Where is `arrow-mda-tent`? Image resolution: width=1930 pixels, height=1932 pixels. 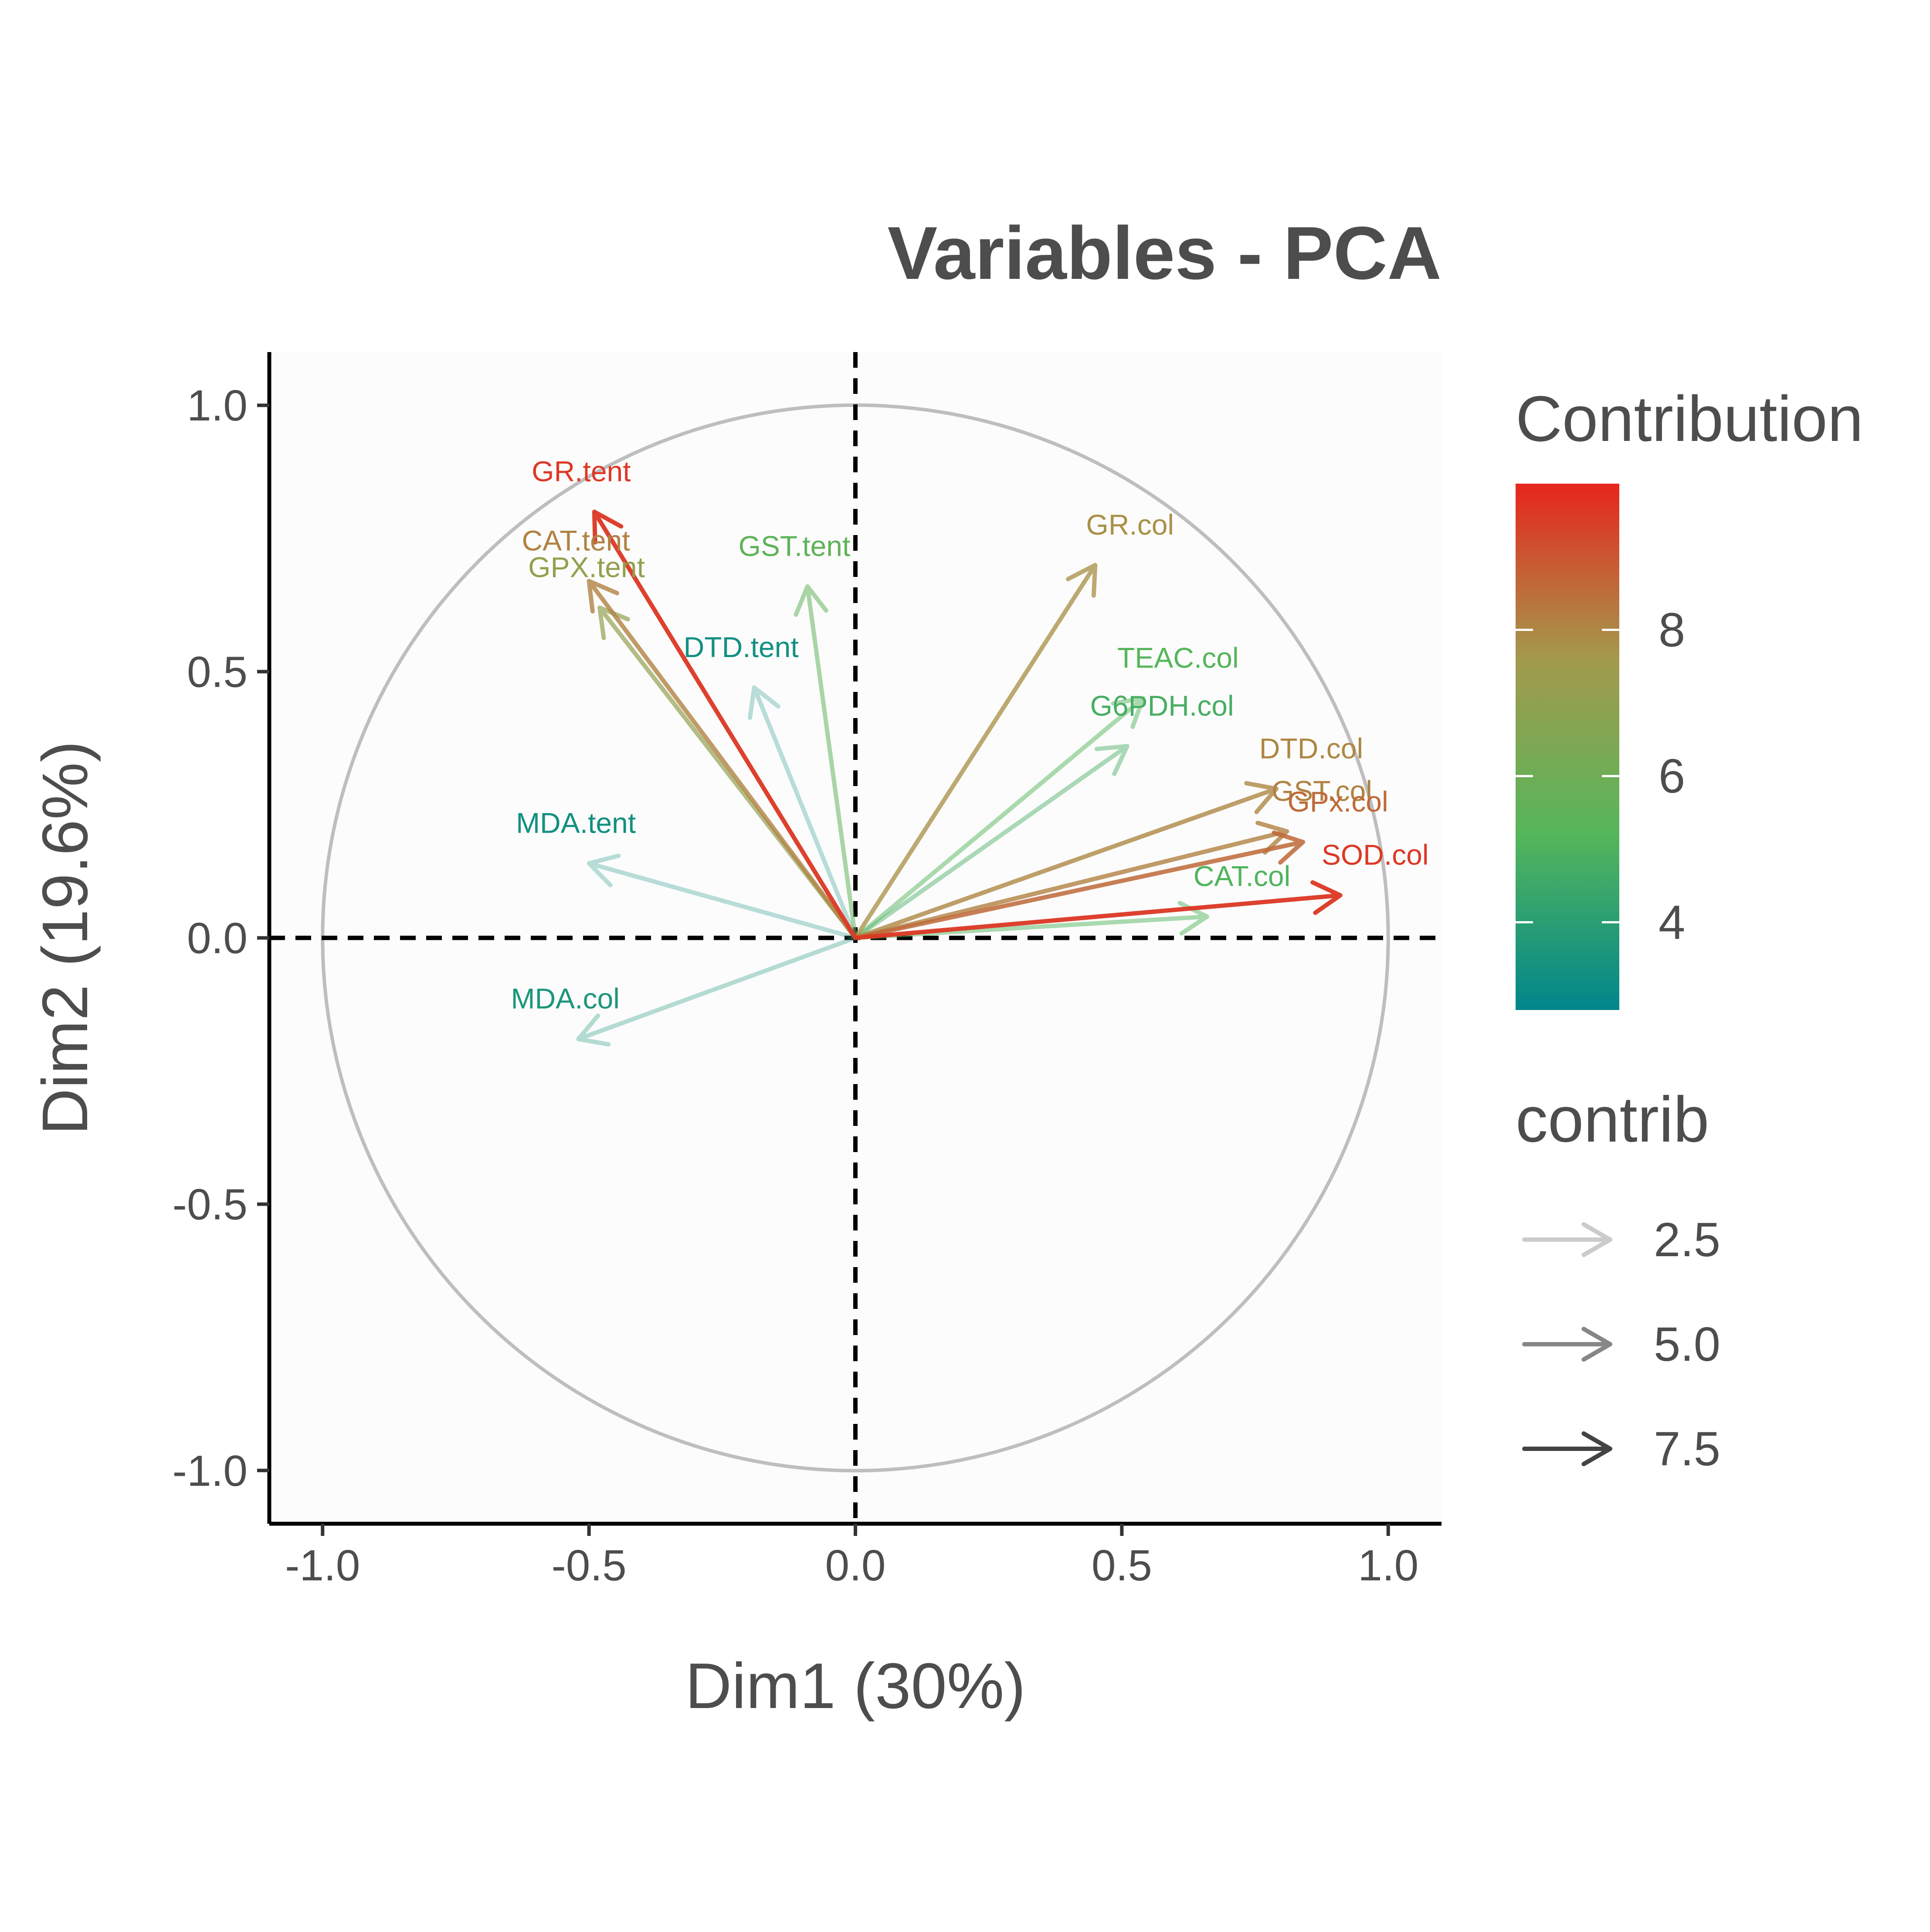
arrow-mda-tent is located at coordinates (722, 897).